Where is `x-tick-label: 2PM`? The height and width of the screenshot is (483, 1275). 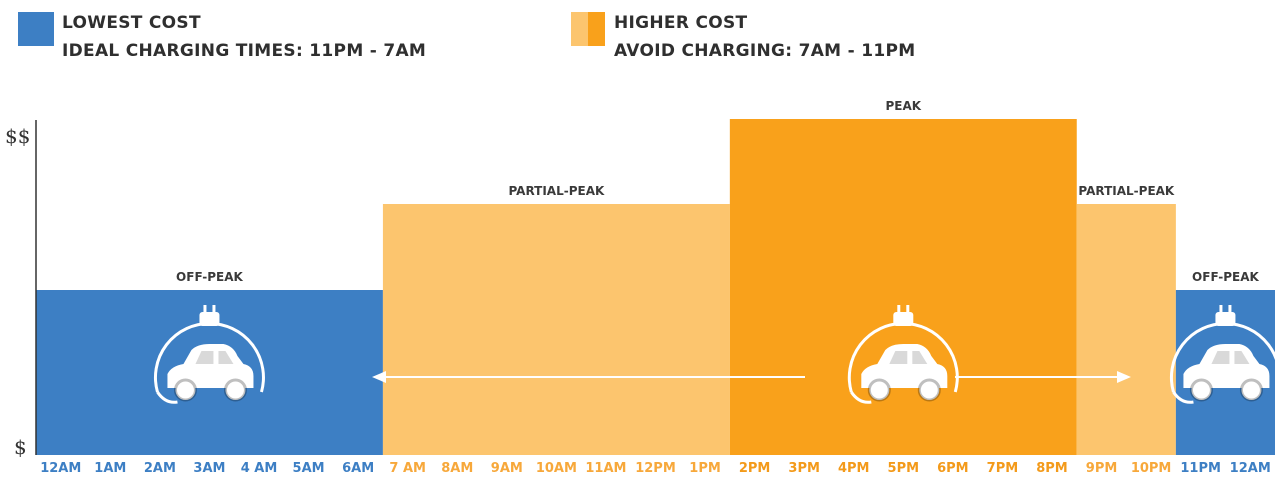 x-tick-label: 2PM is located at coordinates (754, 468).